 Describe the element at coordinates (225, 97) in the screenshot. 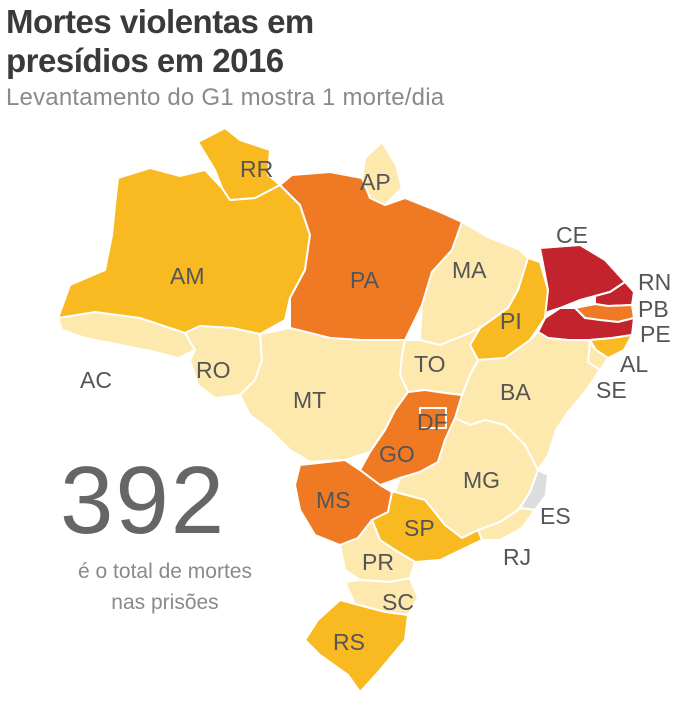

I see `map-subtitle: Levantamento do G1 mostra 1 morte/dia` at that location.